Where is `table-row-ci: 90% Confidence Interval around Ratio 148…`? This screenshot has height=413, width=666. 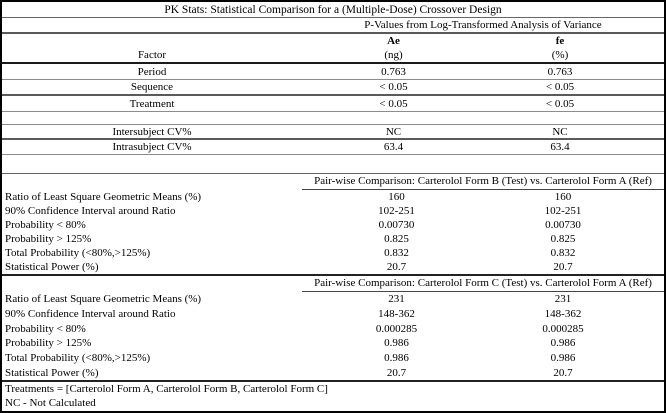
table-row-ci: 90% Confidence Interval around Ratio 148… is located at coordinates (333, 314).